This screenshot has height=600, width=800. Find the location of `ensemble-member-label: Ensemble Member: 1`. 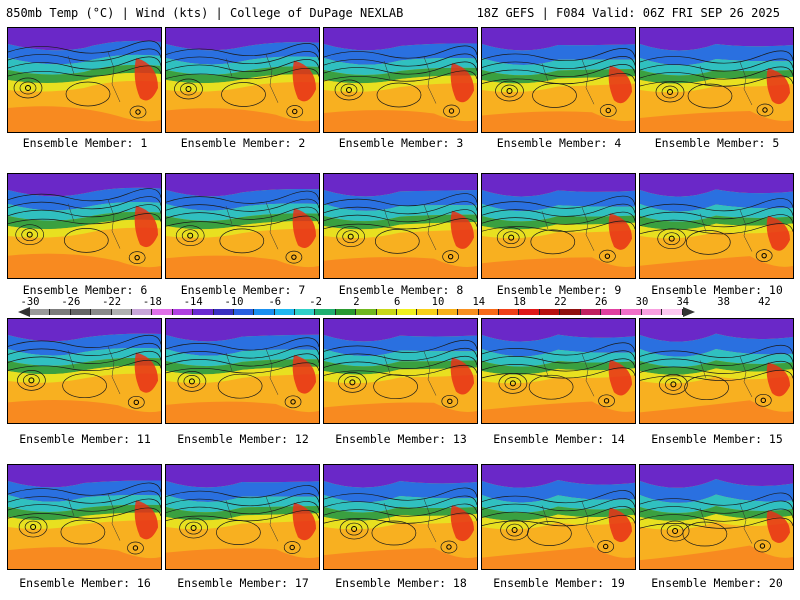

ensemble-member-label: Ensemble Member: 1 is located at coordinates (85, 143).